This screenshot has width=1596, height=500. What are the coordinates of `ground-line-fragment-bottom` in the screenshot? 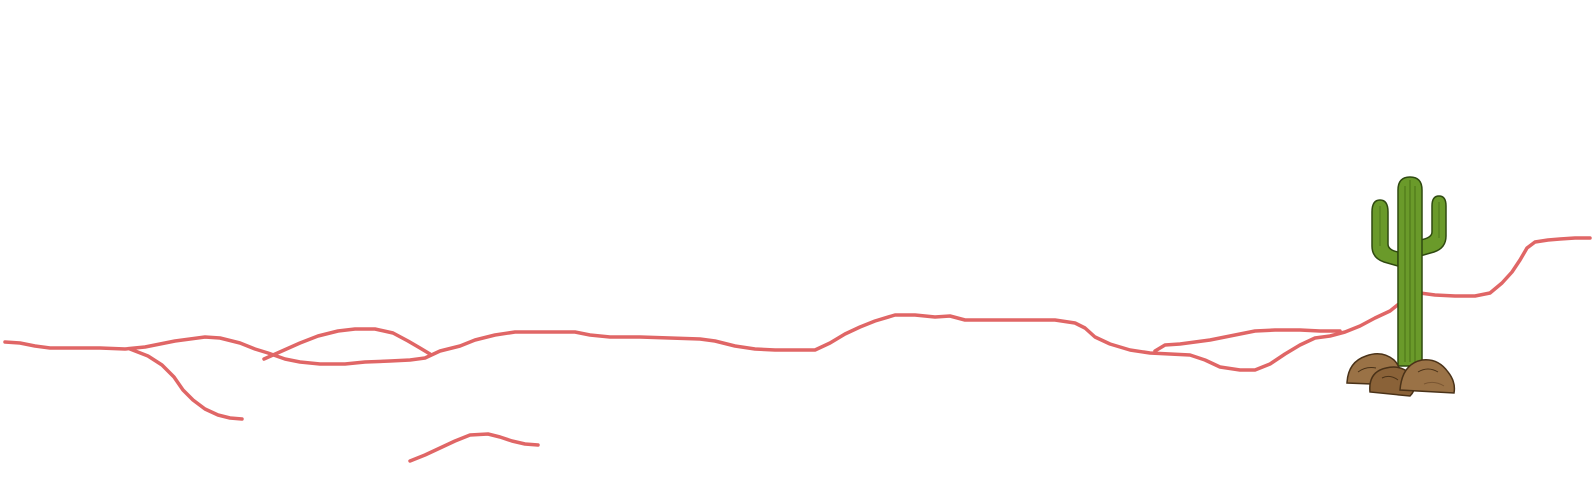 It's located at (474, 447).